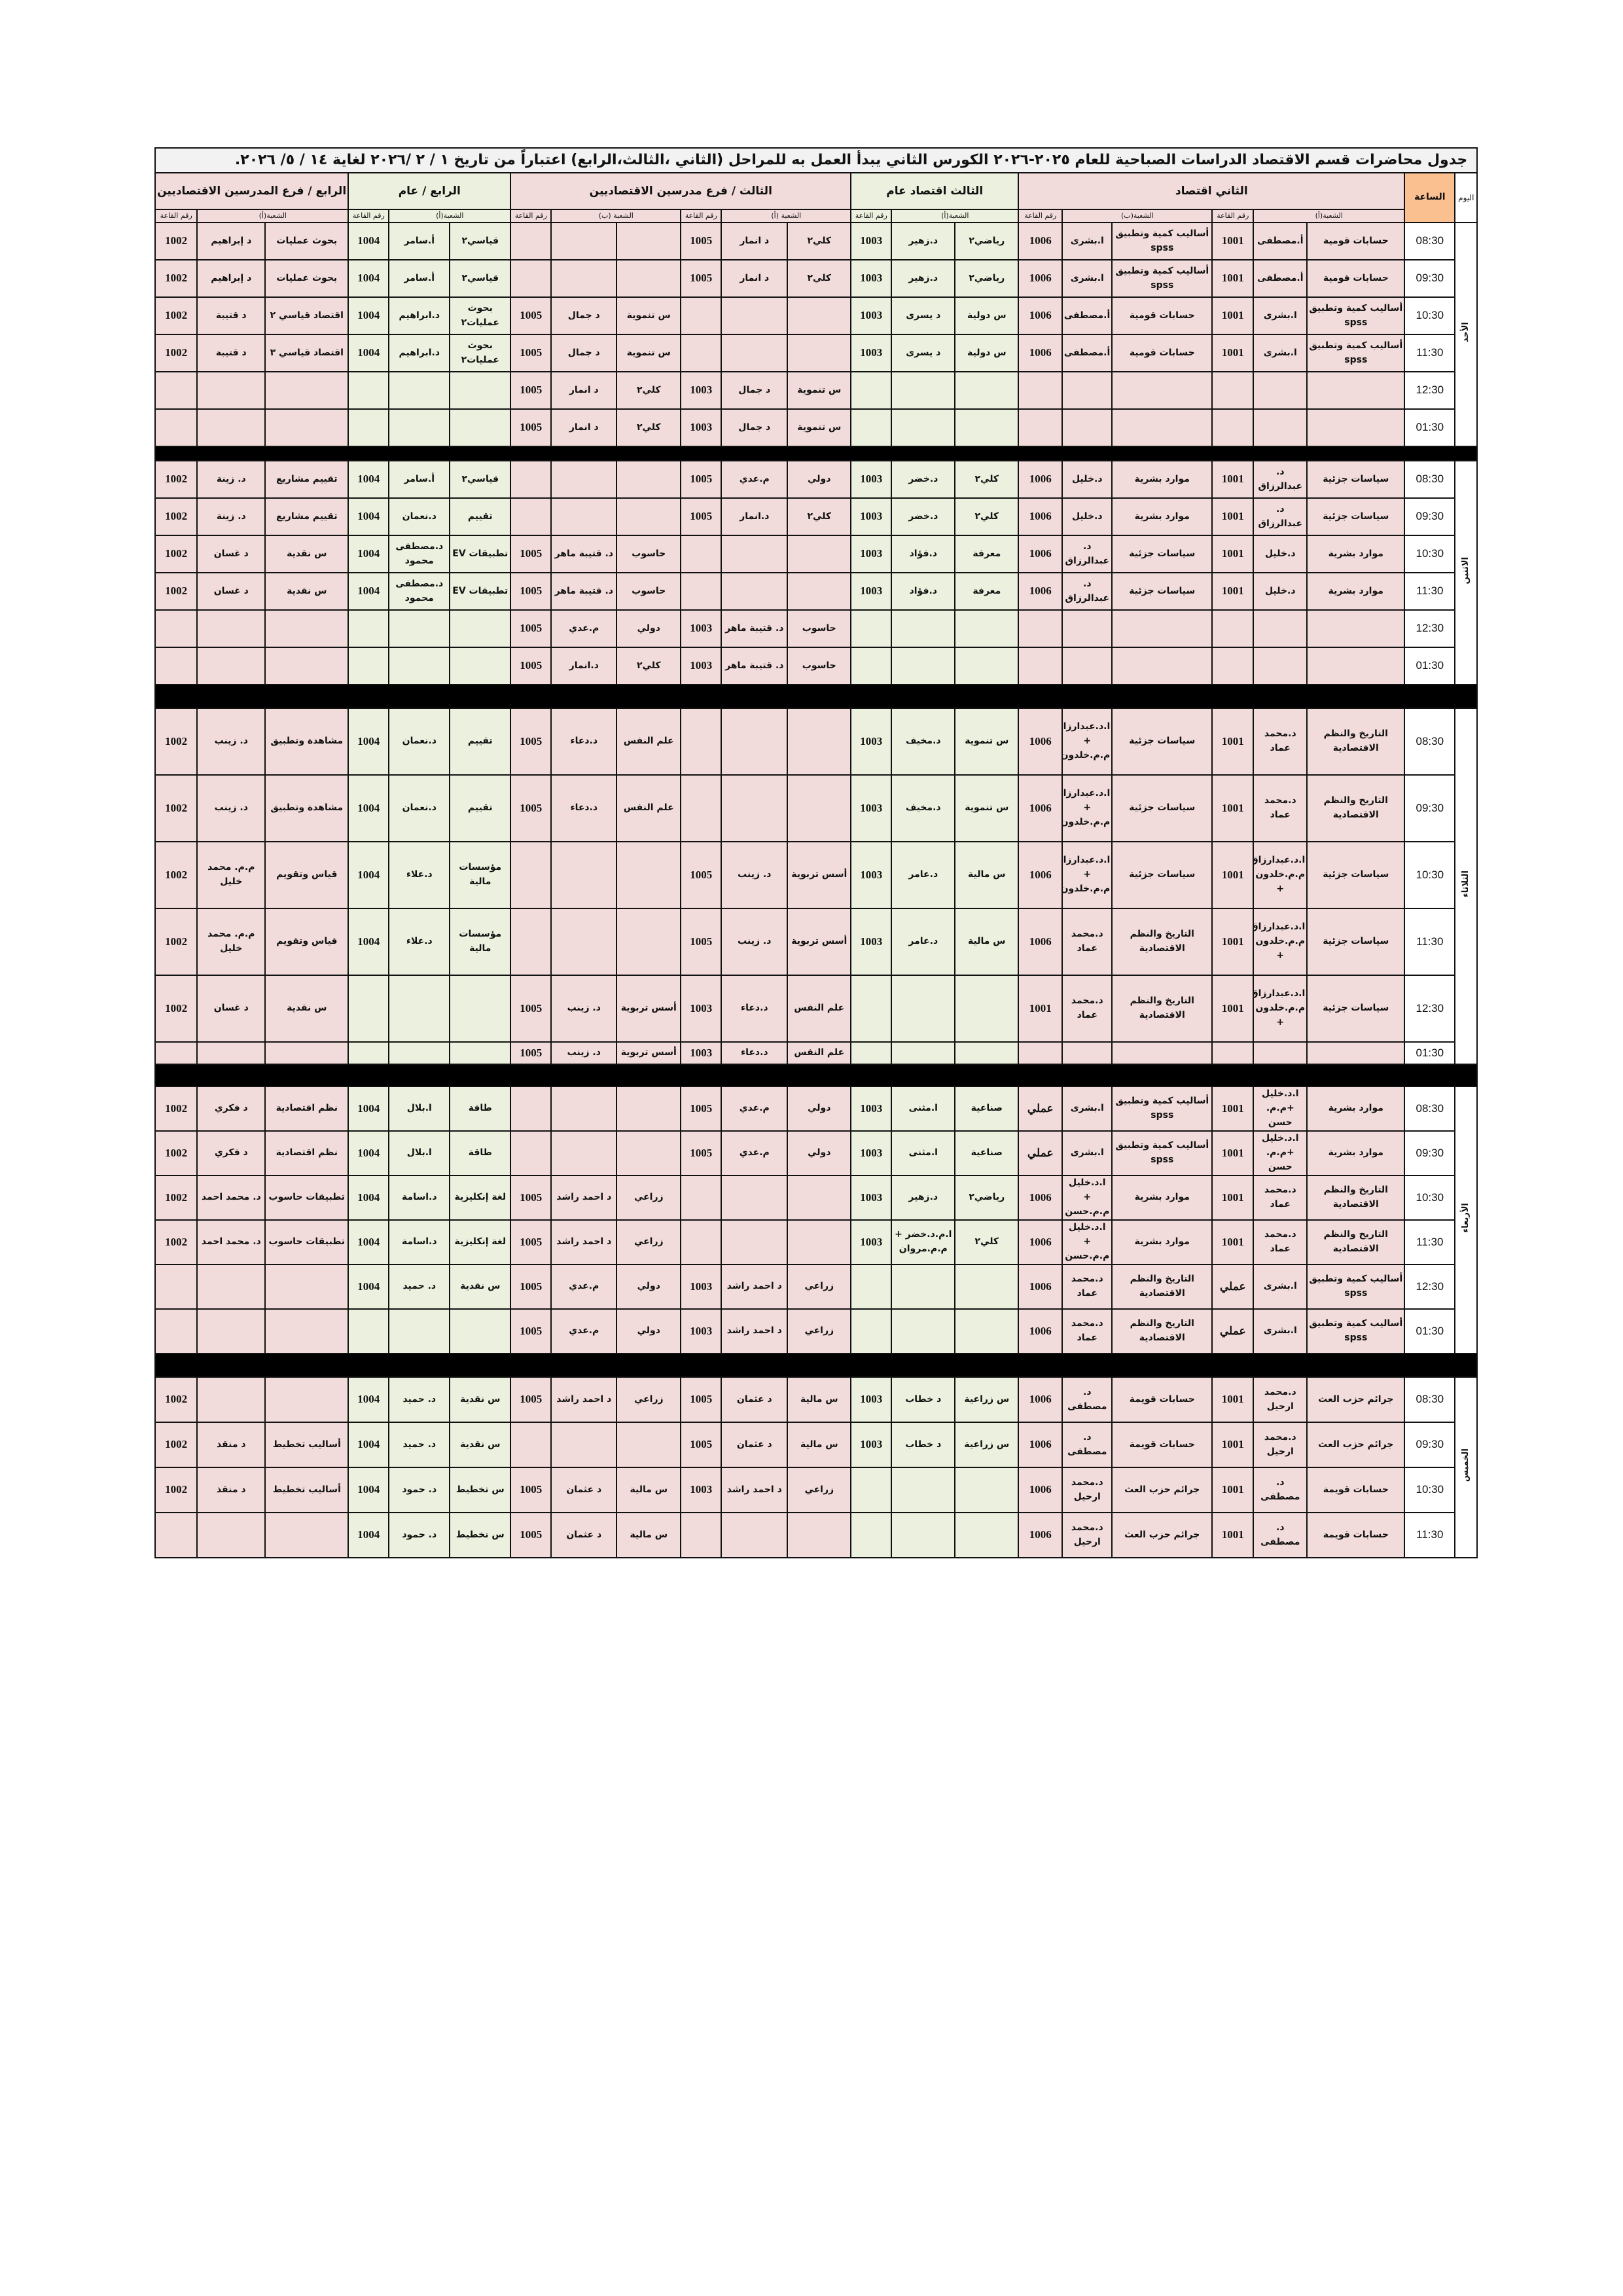 The width and height of the screenshot is (1623, 2296). Describe the element at coordinates (755, 241) in the screenshot. I see `teacher-cell: د انمار` at that location.